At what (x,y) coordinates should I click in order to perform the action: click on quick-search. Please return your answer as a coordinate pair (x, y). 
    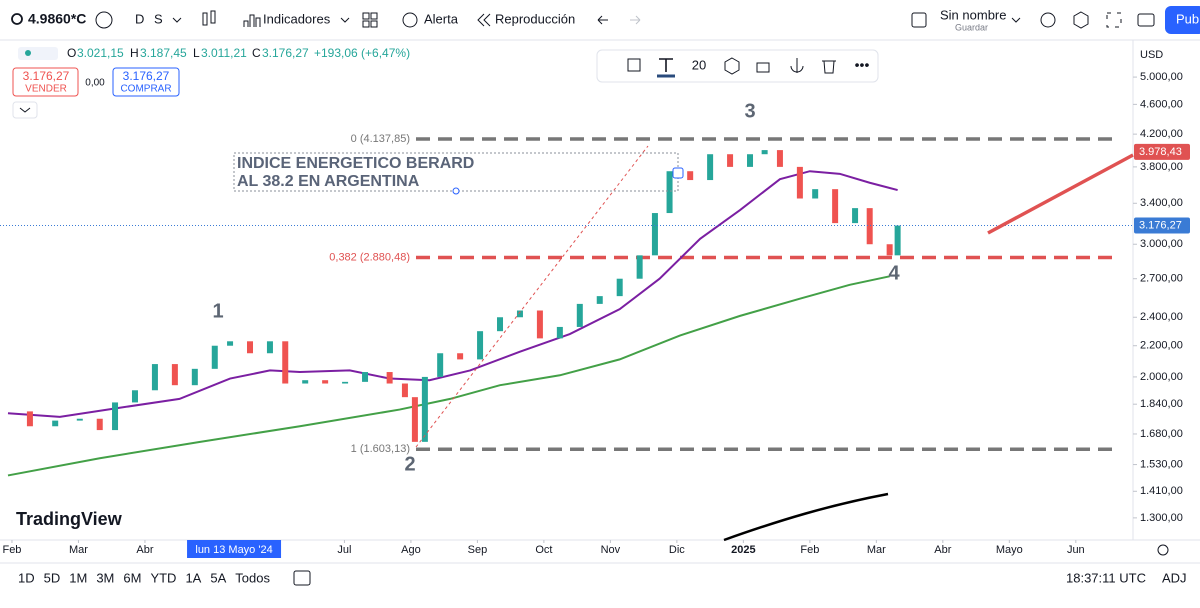
    Looking at the image, I should click on (1048, 20).